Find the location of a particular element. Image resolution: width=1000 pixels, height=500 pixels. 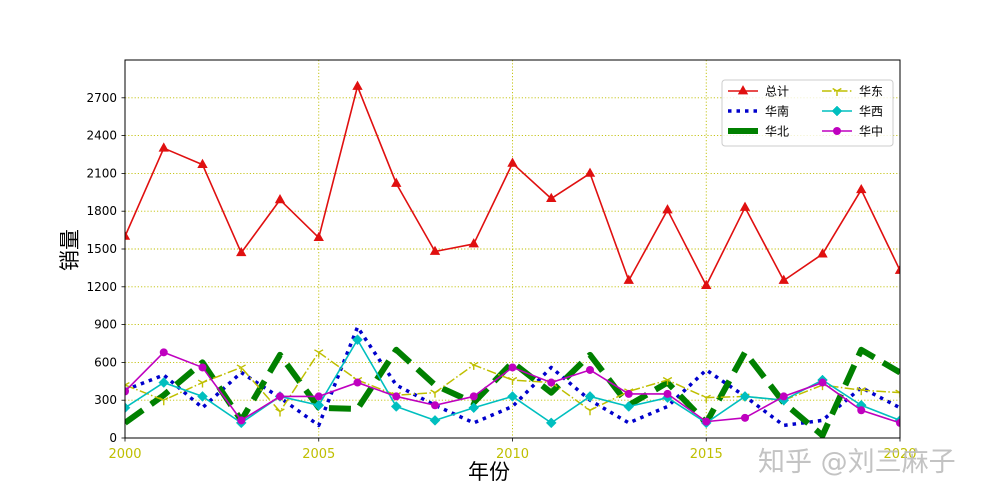

point-west-2008 is located at coordinates (435, 420).